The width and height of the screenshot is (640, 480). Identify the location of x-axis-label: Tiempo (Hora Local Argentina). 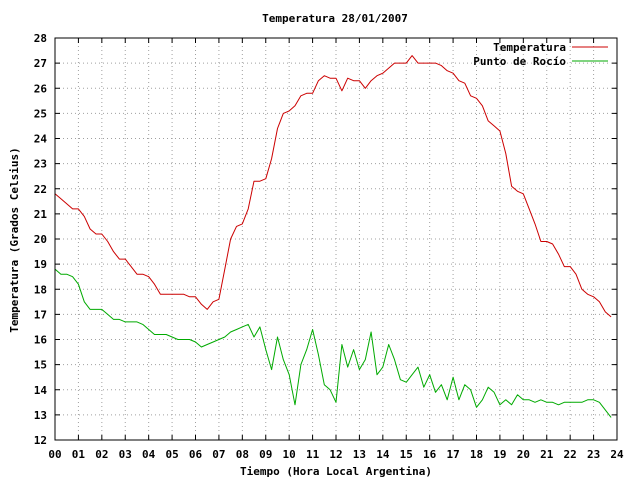
(336, 471).